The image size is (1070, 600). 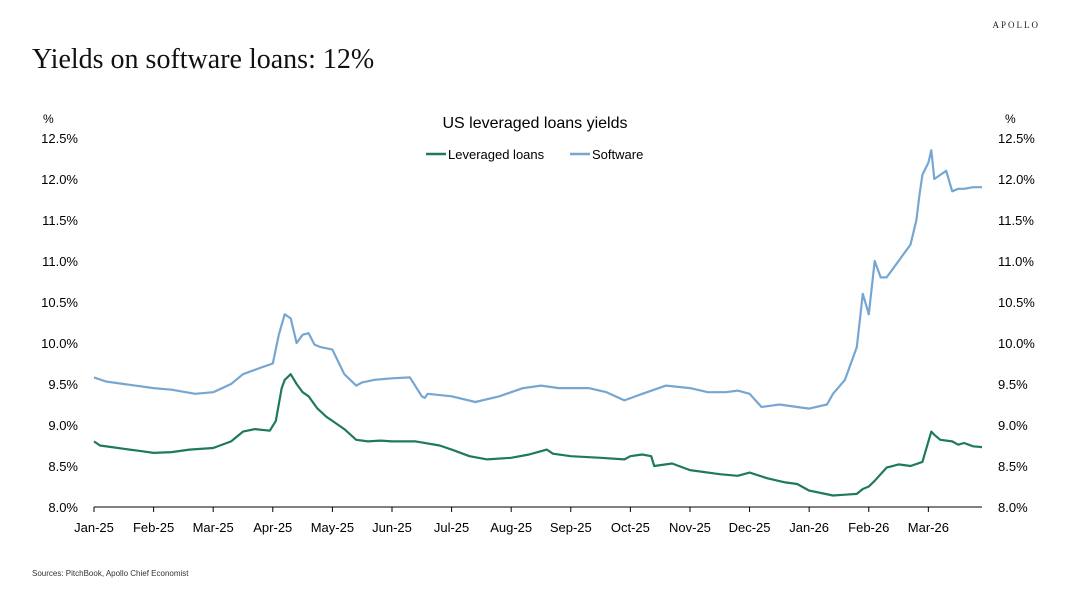 I want to click on legend: Leveraged loans Software, so click(x=534, y=154).